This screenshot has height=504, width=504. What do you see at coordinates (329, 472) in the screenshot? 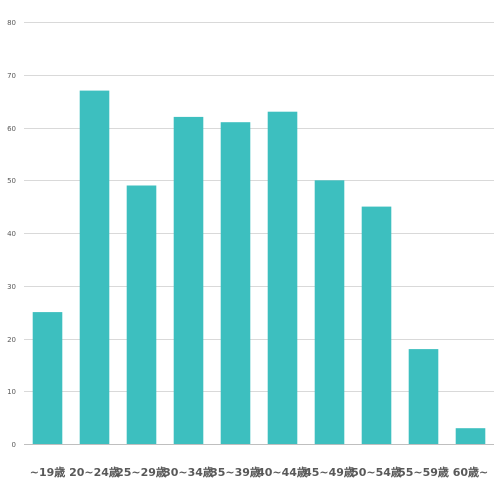
I see `x-tick-label-6: 45~49歳` at bounding box center [329, 472].